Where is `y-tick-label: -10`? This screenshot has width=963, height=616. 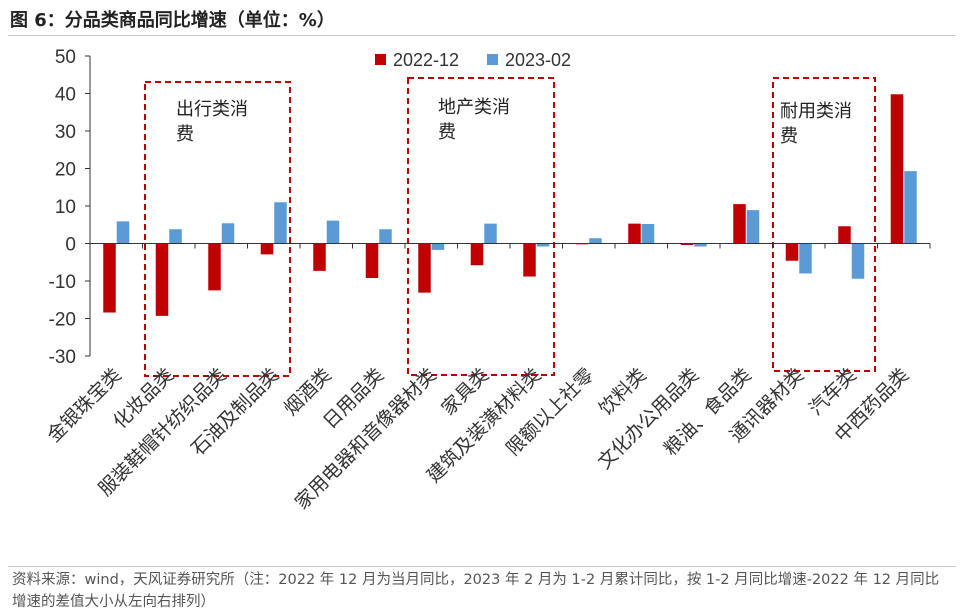
y-tick-label: -10 is located at coordinates (62, 282).